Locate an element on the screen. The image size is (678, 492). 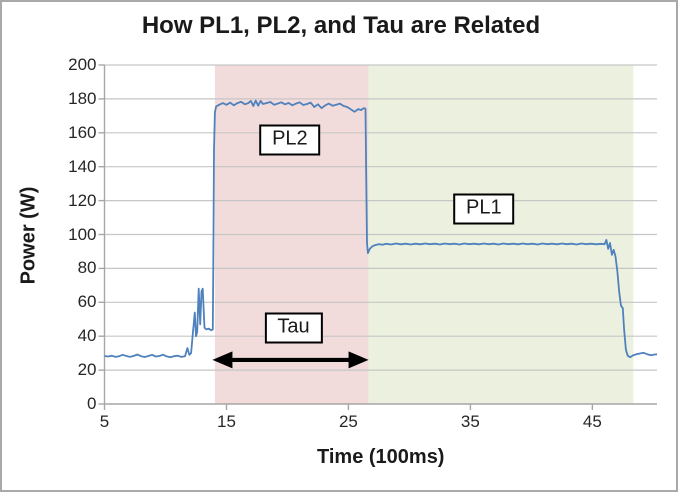
pl1-label: PL1 is located at coordinates (484, 209).